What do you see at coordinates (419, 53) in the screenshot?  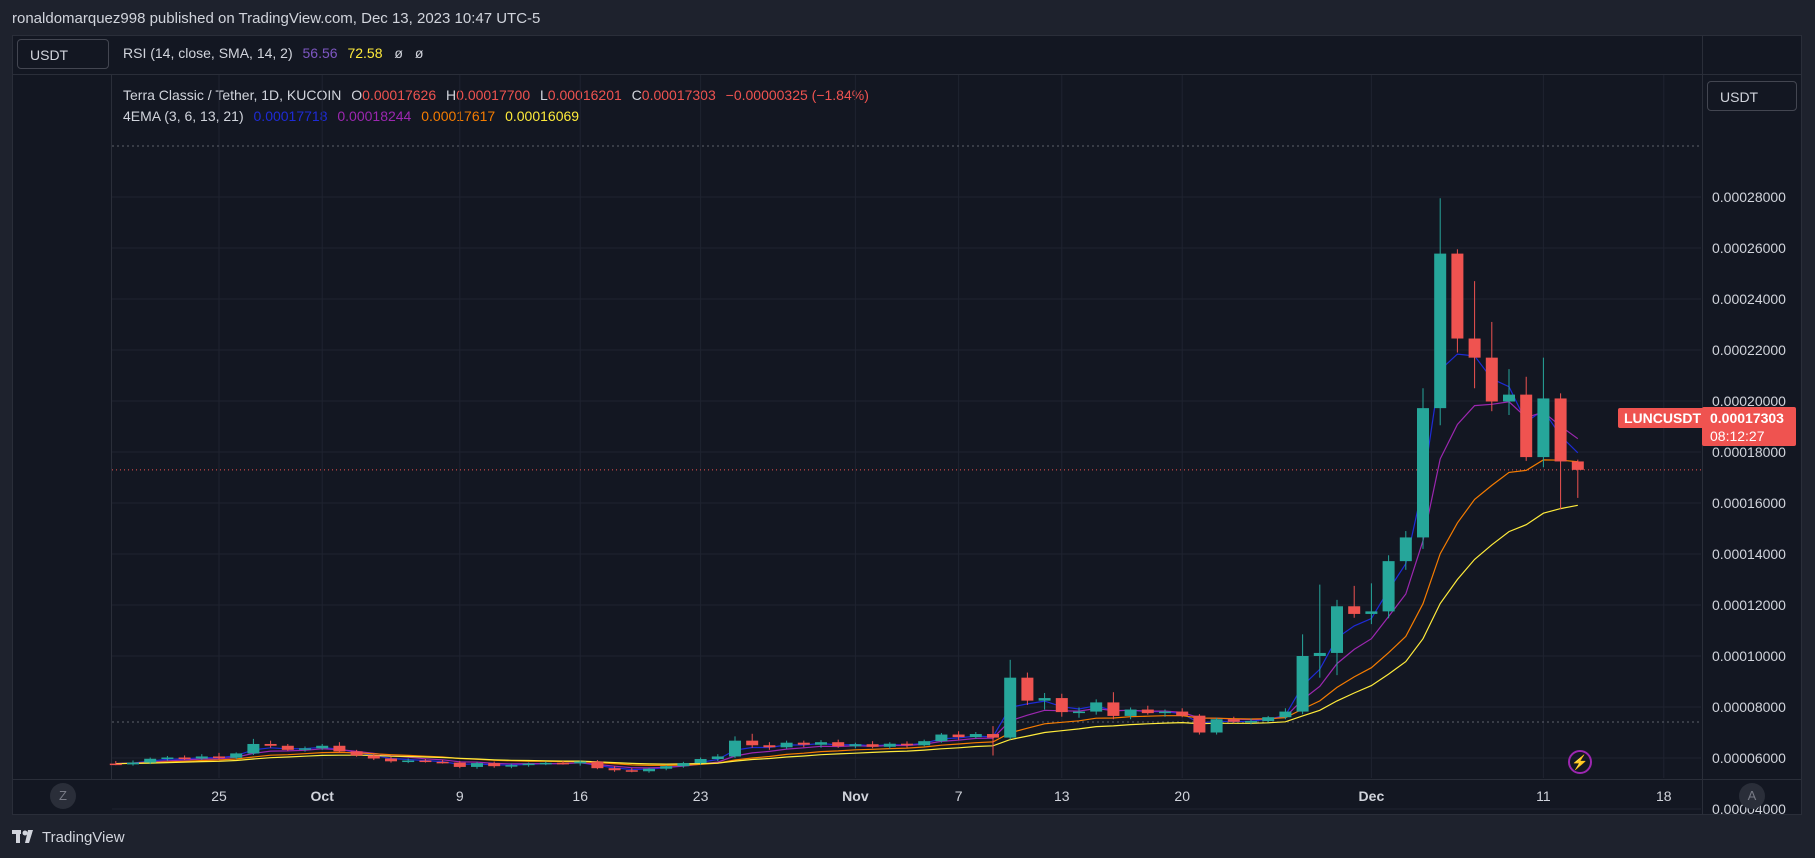 I see `rsi-extra-2: ø` at bounding box center [419, 53].